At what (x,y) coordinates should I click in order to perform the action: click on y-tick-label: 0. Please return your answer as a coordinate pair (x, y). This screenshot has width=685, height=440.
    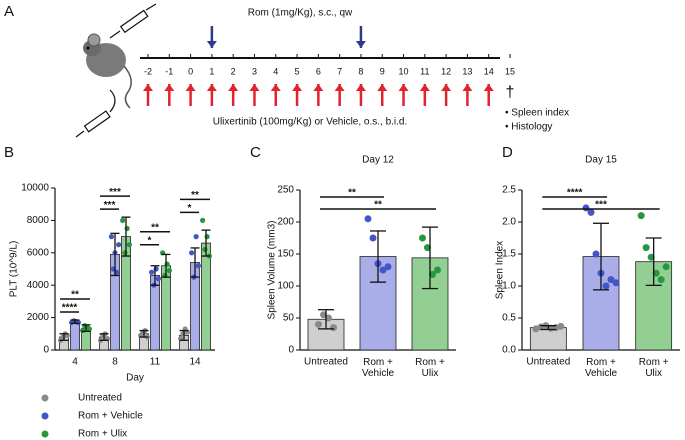
    Looking at the image, I should click on (46, 350).